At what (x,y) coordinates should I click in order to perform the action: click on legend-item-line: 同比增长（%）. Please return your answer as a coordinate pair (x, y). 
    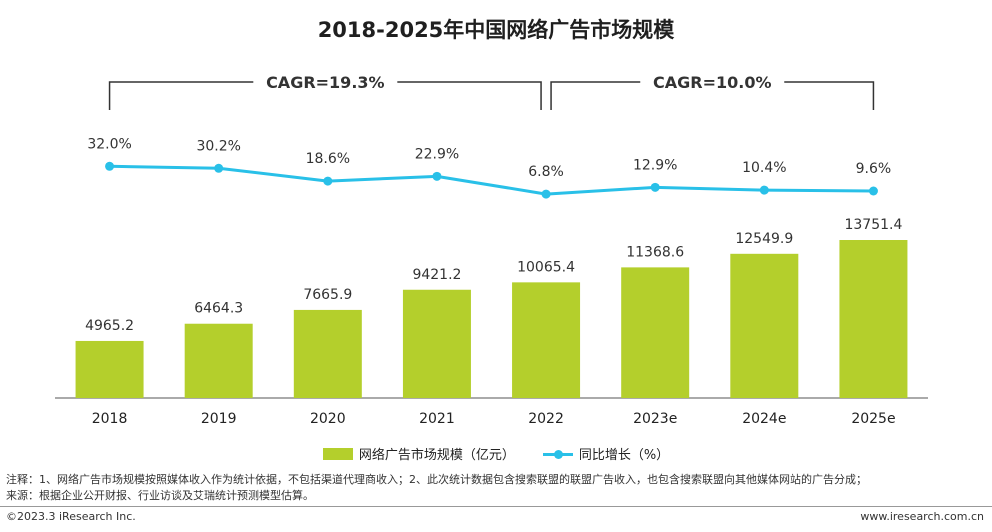
    Looking at the image, I should click on (606, 453).